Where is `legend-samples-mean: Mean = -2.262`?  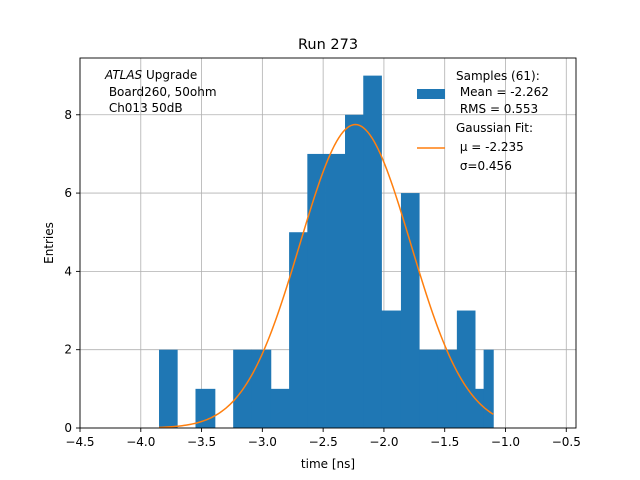 legend-samples-mean: Mean = -2.262 is located at coordinates (502, 92).